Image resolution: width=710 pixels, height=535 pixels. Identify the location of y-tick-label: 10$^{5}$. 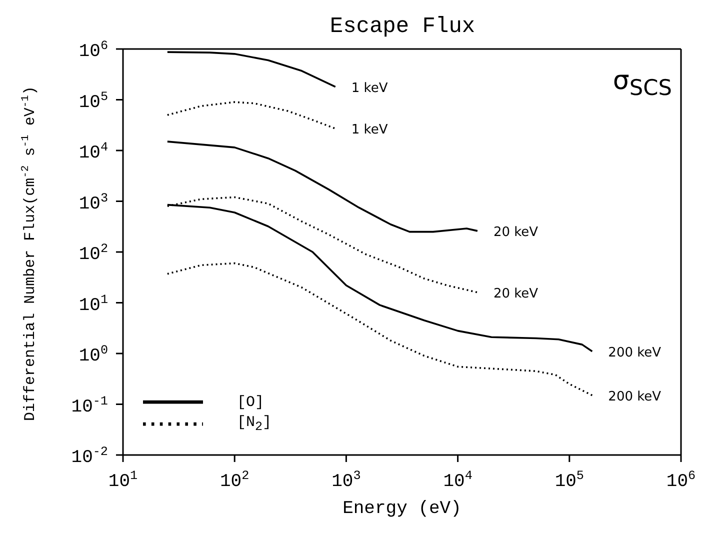
(93, 101).